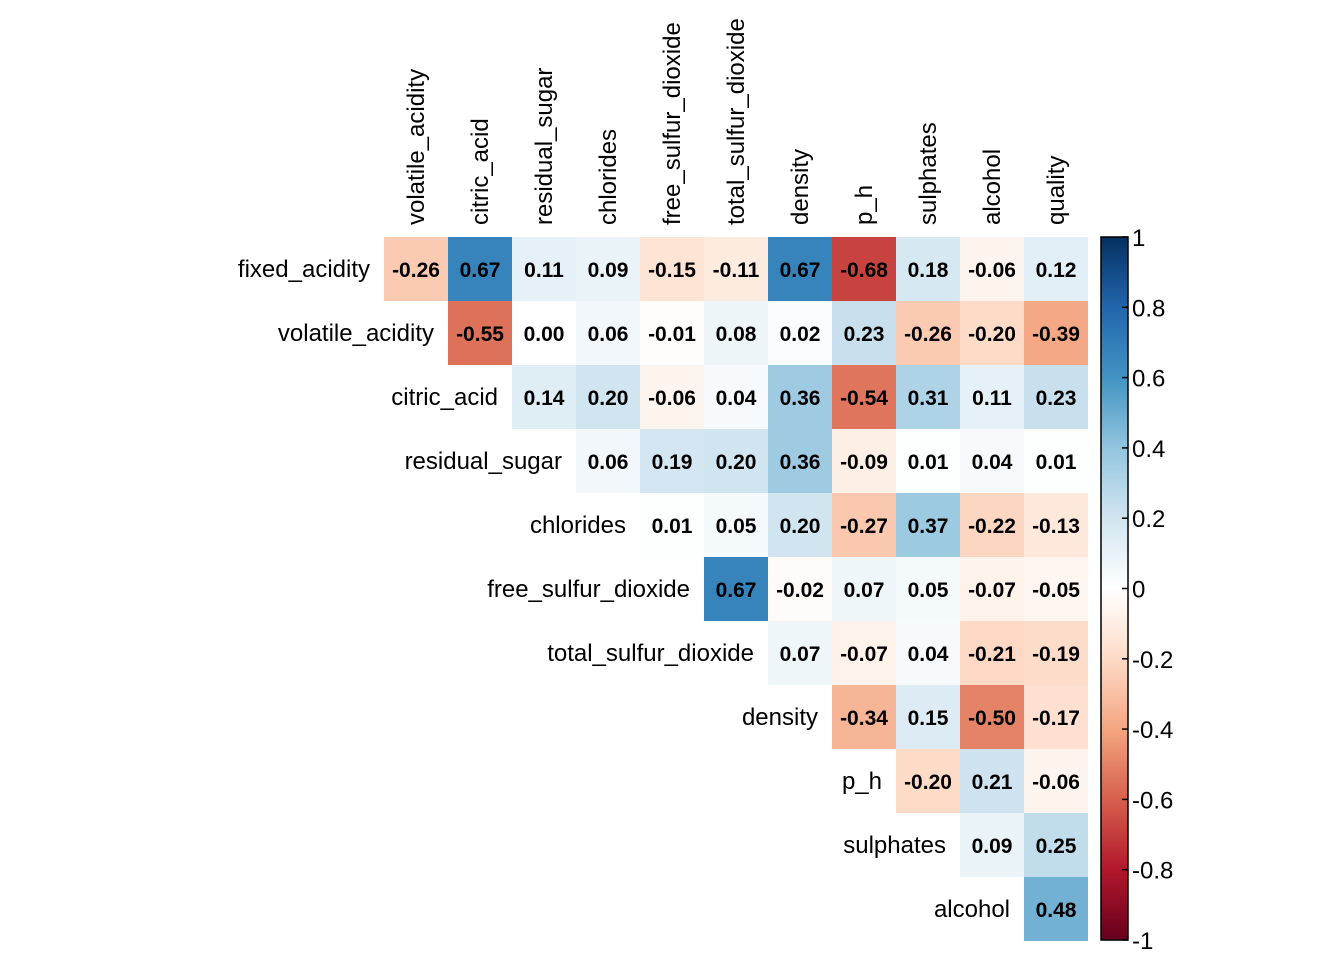 The height and width of the screenshot is (960, 1344). I want to click on row-label: p_h, so click(862, 781).